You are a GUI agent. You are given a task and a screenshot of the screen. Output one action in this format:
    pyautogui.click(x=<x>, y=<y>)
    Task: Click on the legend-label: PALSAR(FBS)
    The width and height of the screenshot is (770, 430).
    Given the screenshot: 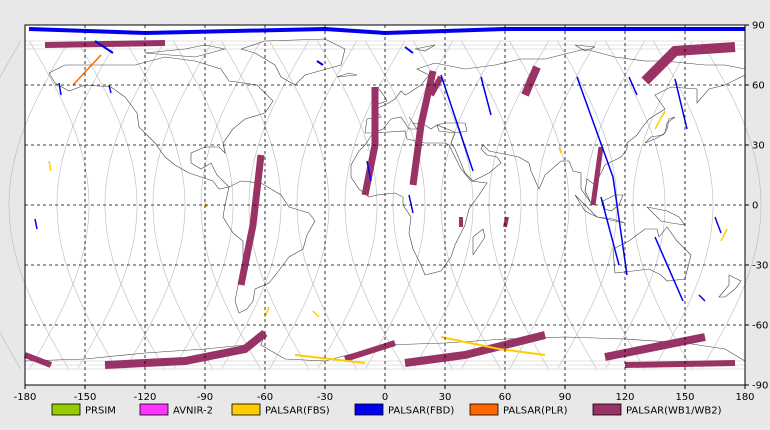 What is the action you would take?
    pyautogui.click(x=297, y=411)
    